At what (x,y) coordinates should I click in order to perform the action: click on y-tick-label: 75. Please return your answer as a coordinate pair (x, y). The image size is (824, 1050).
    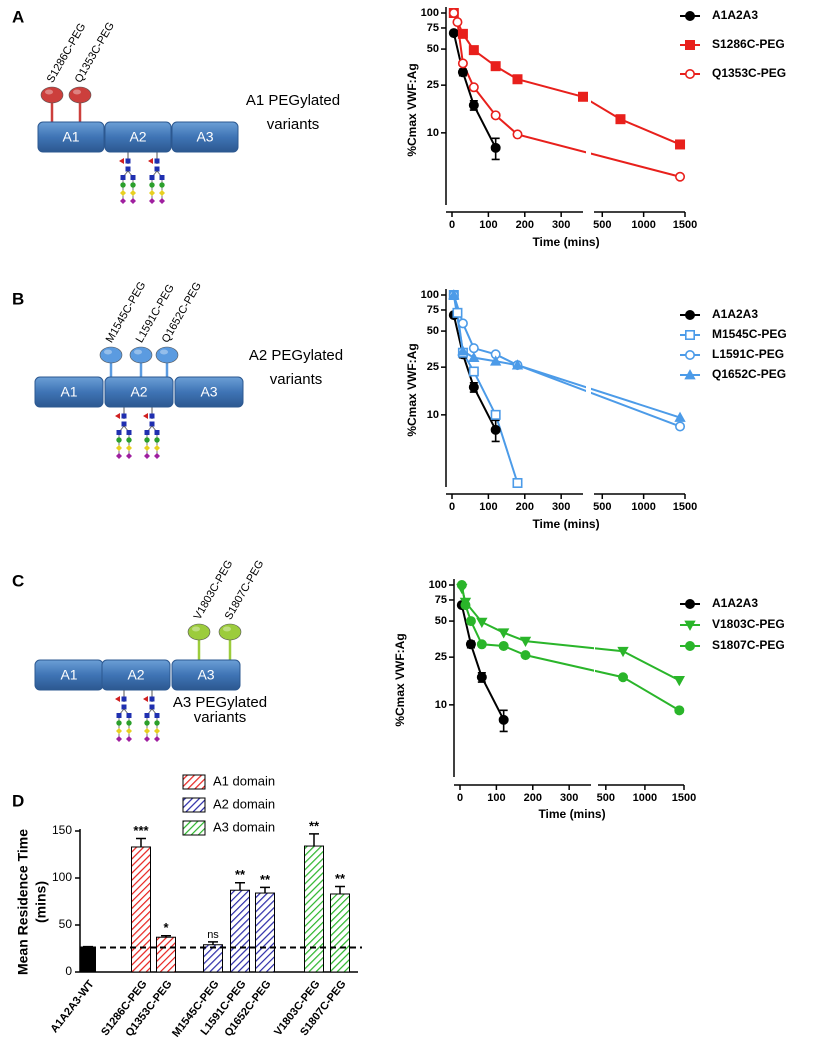
    Looking at the image, I should click on (433, 28).